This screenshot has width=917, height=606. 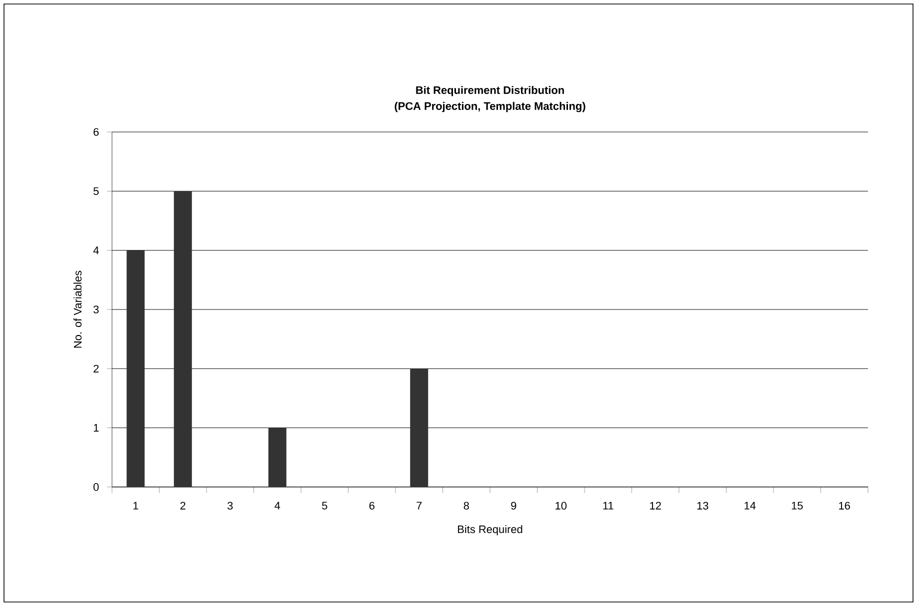 What do you see at coordinates (96, 191) in the screenshot?
I see `y-tick-label: 5` at bounding box center [96, 191].